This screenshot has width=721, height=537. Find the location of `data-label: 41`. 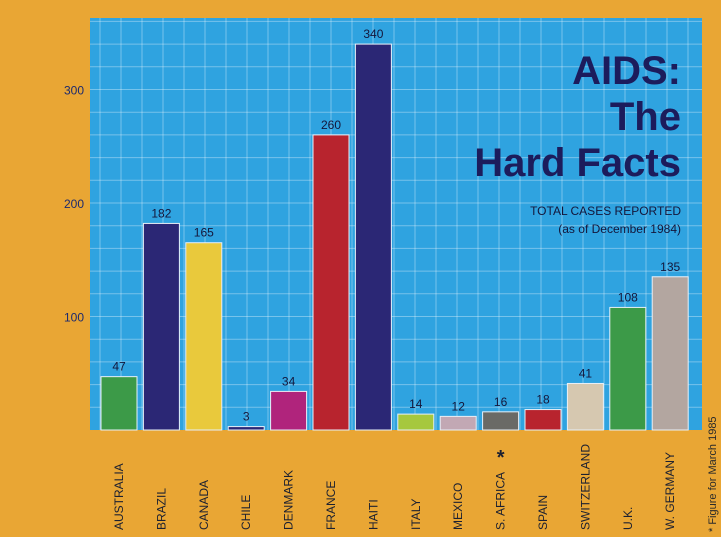

data-label: 41 is located at coordinates (586, 373).